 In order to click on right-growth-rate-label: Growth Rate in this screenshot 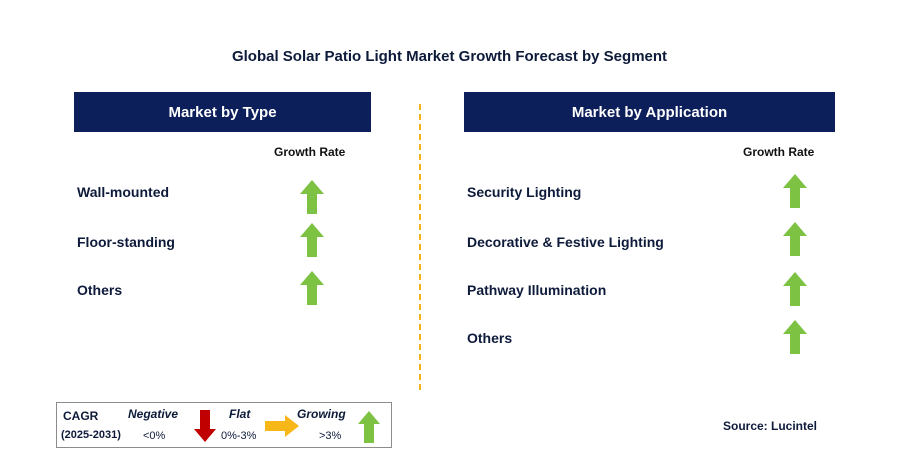, I will do `click(779, 152)`.